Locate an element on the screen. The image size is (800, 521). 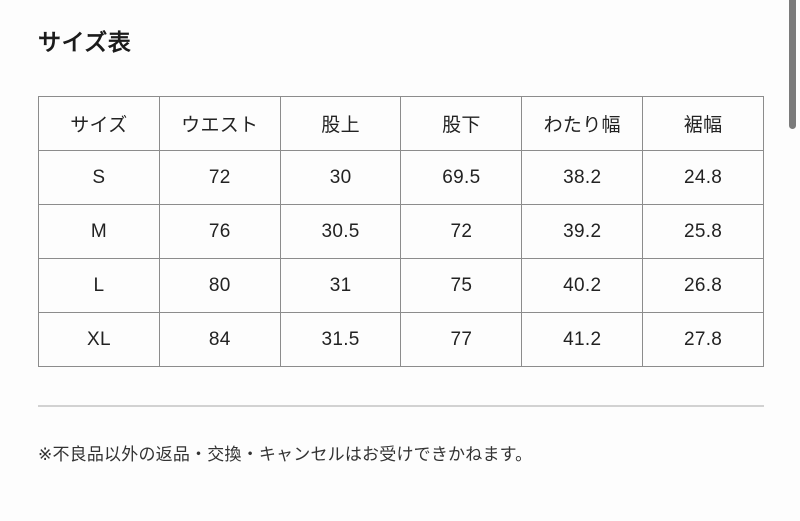
size-label-cell: S is located at coordinates (99, 177).